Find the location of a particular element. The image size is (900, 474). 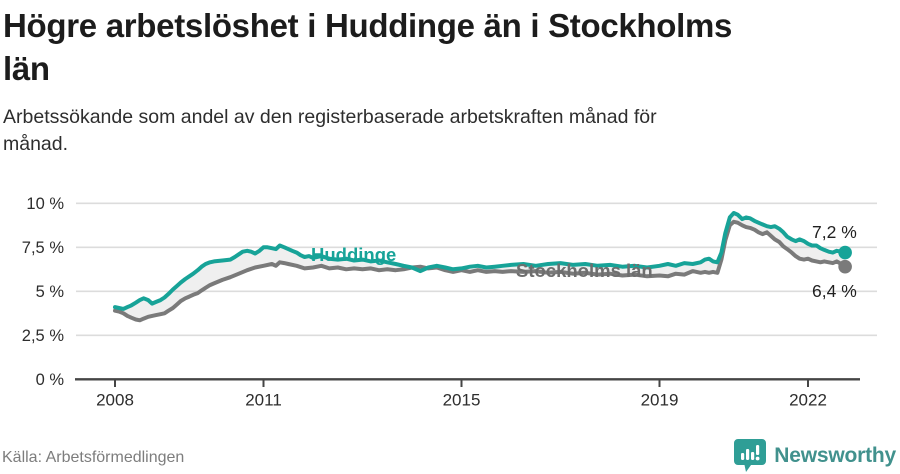

x-tick-label: 2019 is located at coordinates (660, 400).